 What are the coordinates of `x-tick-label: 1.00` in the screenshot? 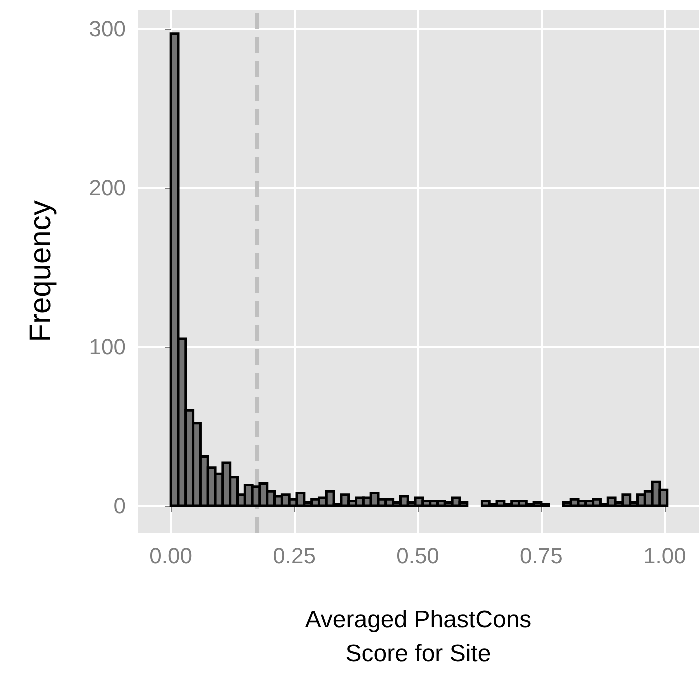 It's located at (665, 556).